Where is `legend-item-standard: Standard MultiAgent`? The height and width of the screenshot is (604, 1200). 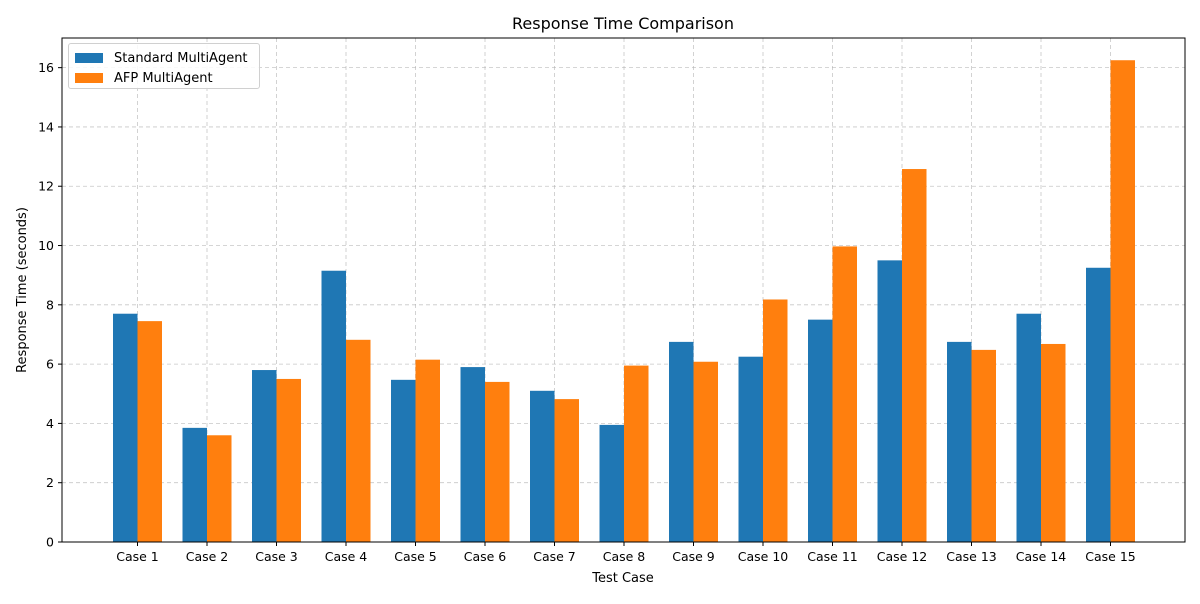
legend-item-standard: Standard MultiAgent is located at coordinates (161, 58).